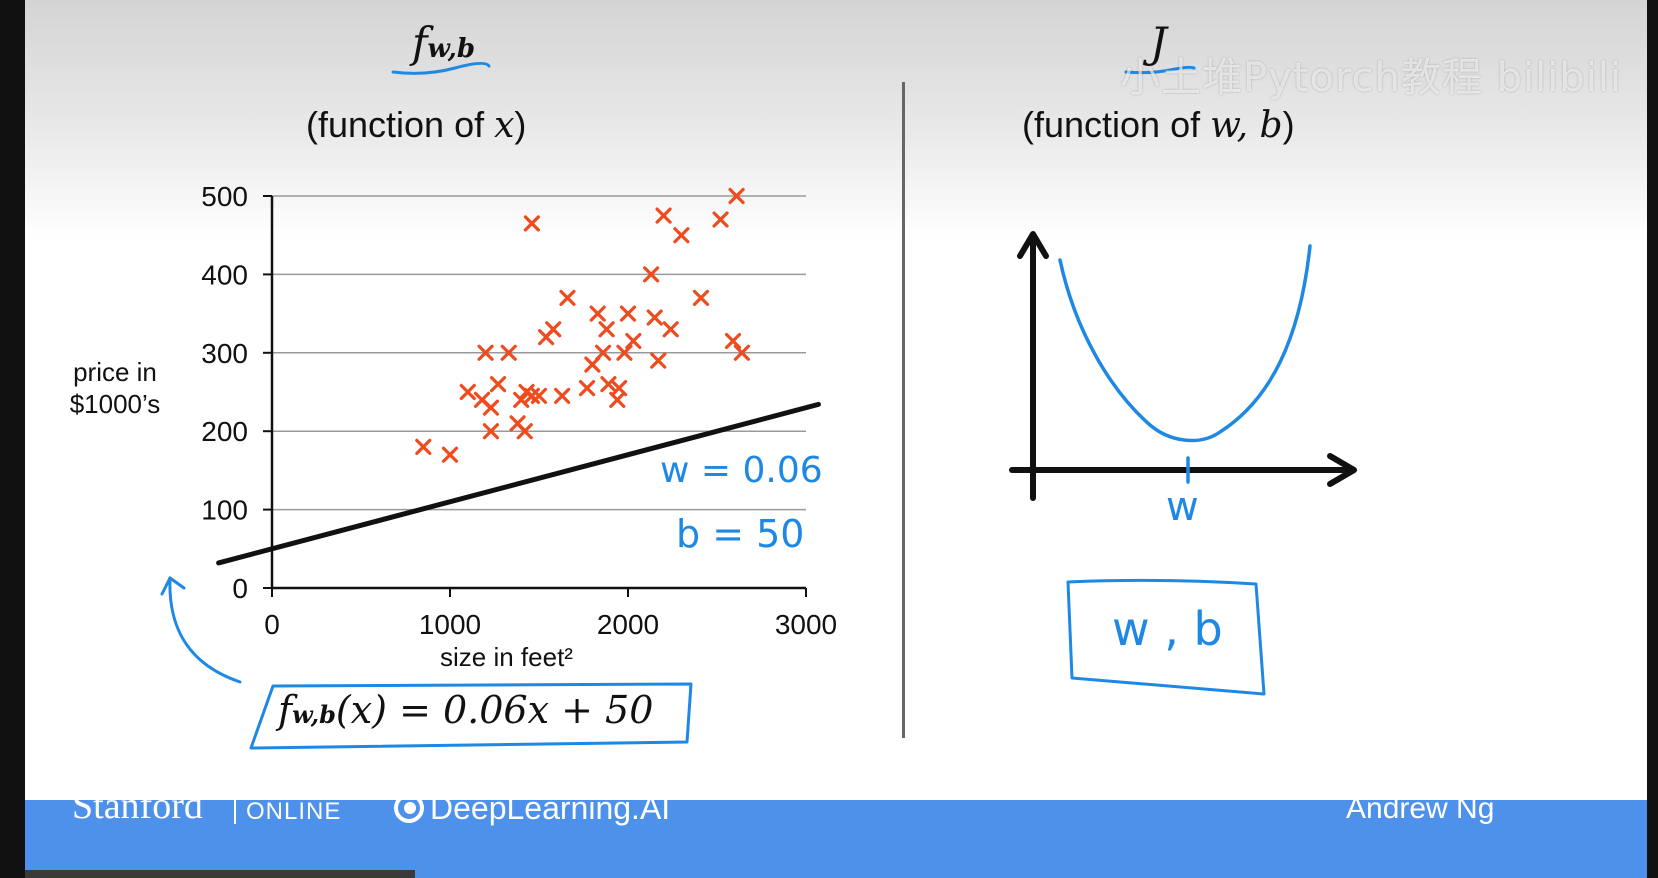 This screenshot has width=1658, height=878. Describe the element at coordinates (1116, 124) in the screenshot. I see `right-subtitle-prefix: (function of` at that location.